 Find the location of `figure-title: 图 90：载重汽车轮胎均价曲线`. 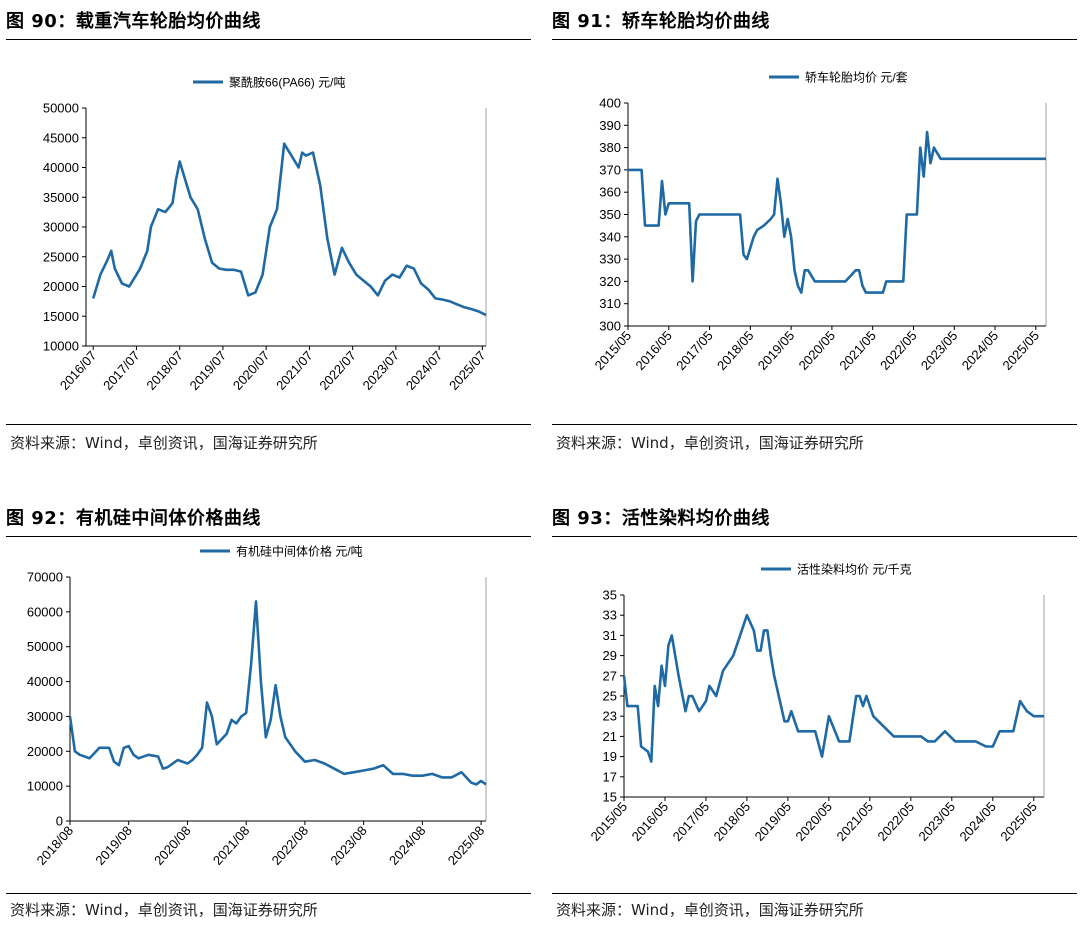

figure-title: 图 90：载重汽车轮胎均价曲线 is located at coordinates (133, 21).